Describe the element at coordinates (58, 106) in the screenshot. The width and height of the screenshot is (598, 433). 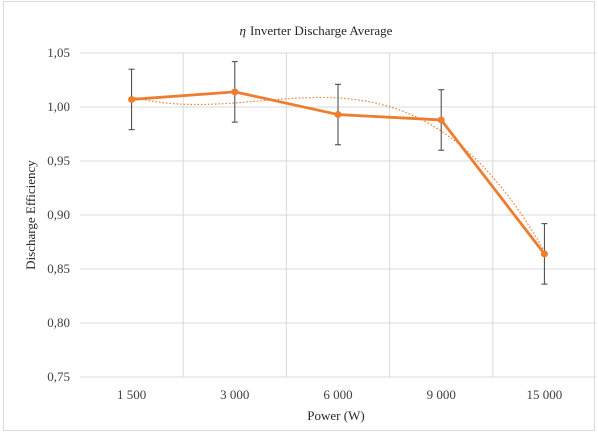
I see `y-tick-label: 1,00` at that location.